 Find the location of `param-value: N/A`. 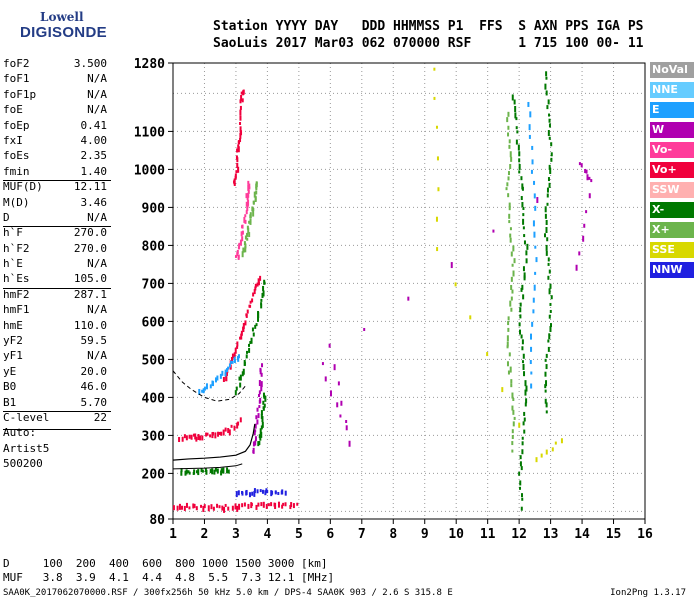

param-value: N/A is located at coordinates (97, 94).